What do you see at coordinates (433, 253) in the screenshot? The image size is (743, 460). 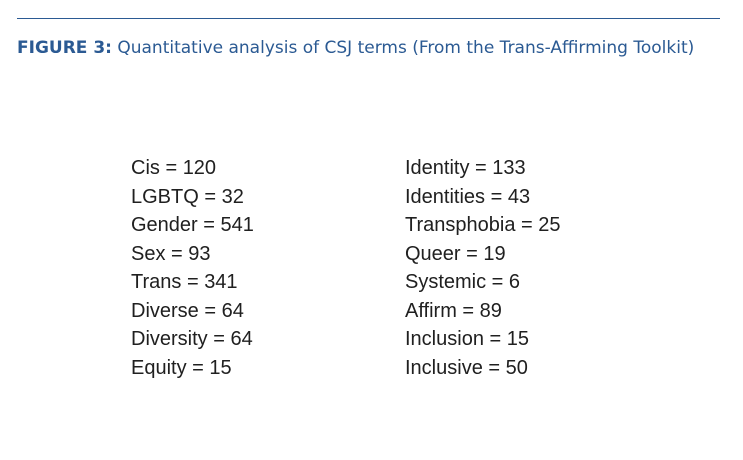 I see `term-name: Queer` at bounding box center [433, 253].